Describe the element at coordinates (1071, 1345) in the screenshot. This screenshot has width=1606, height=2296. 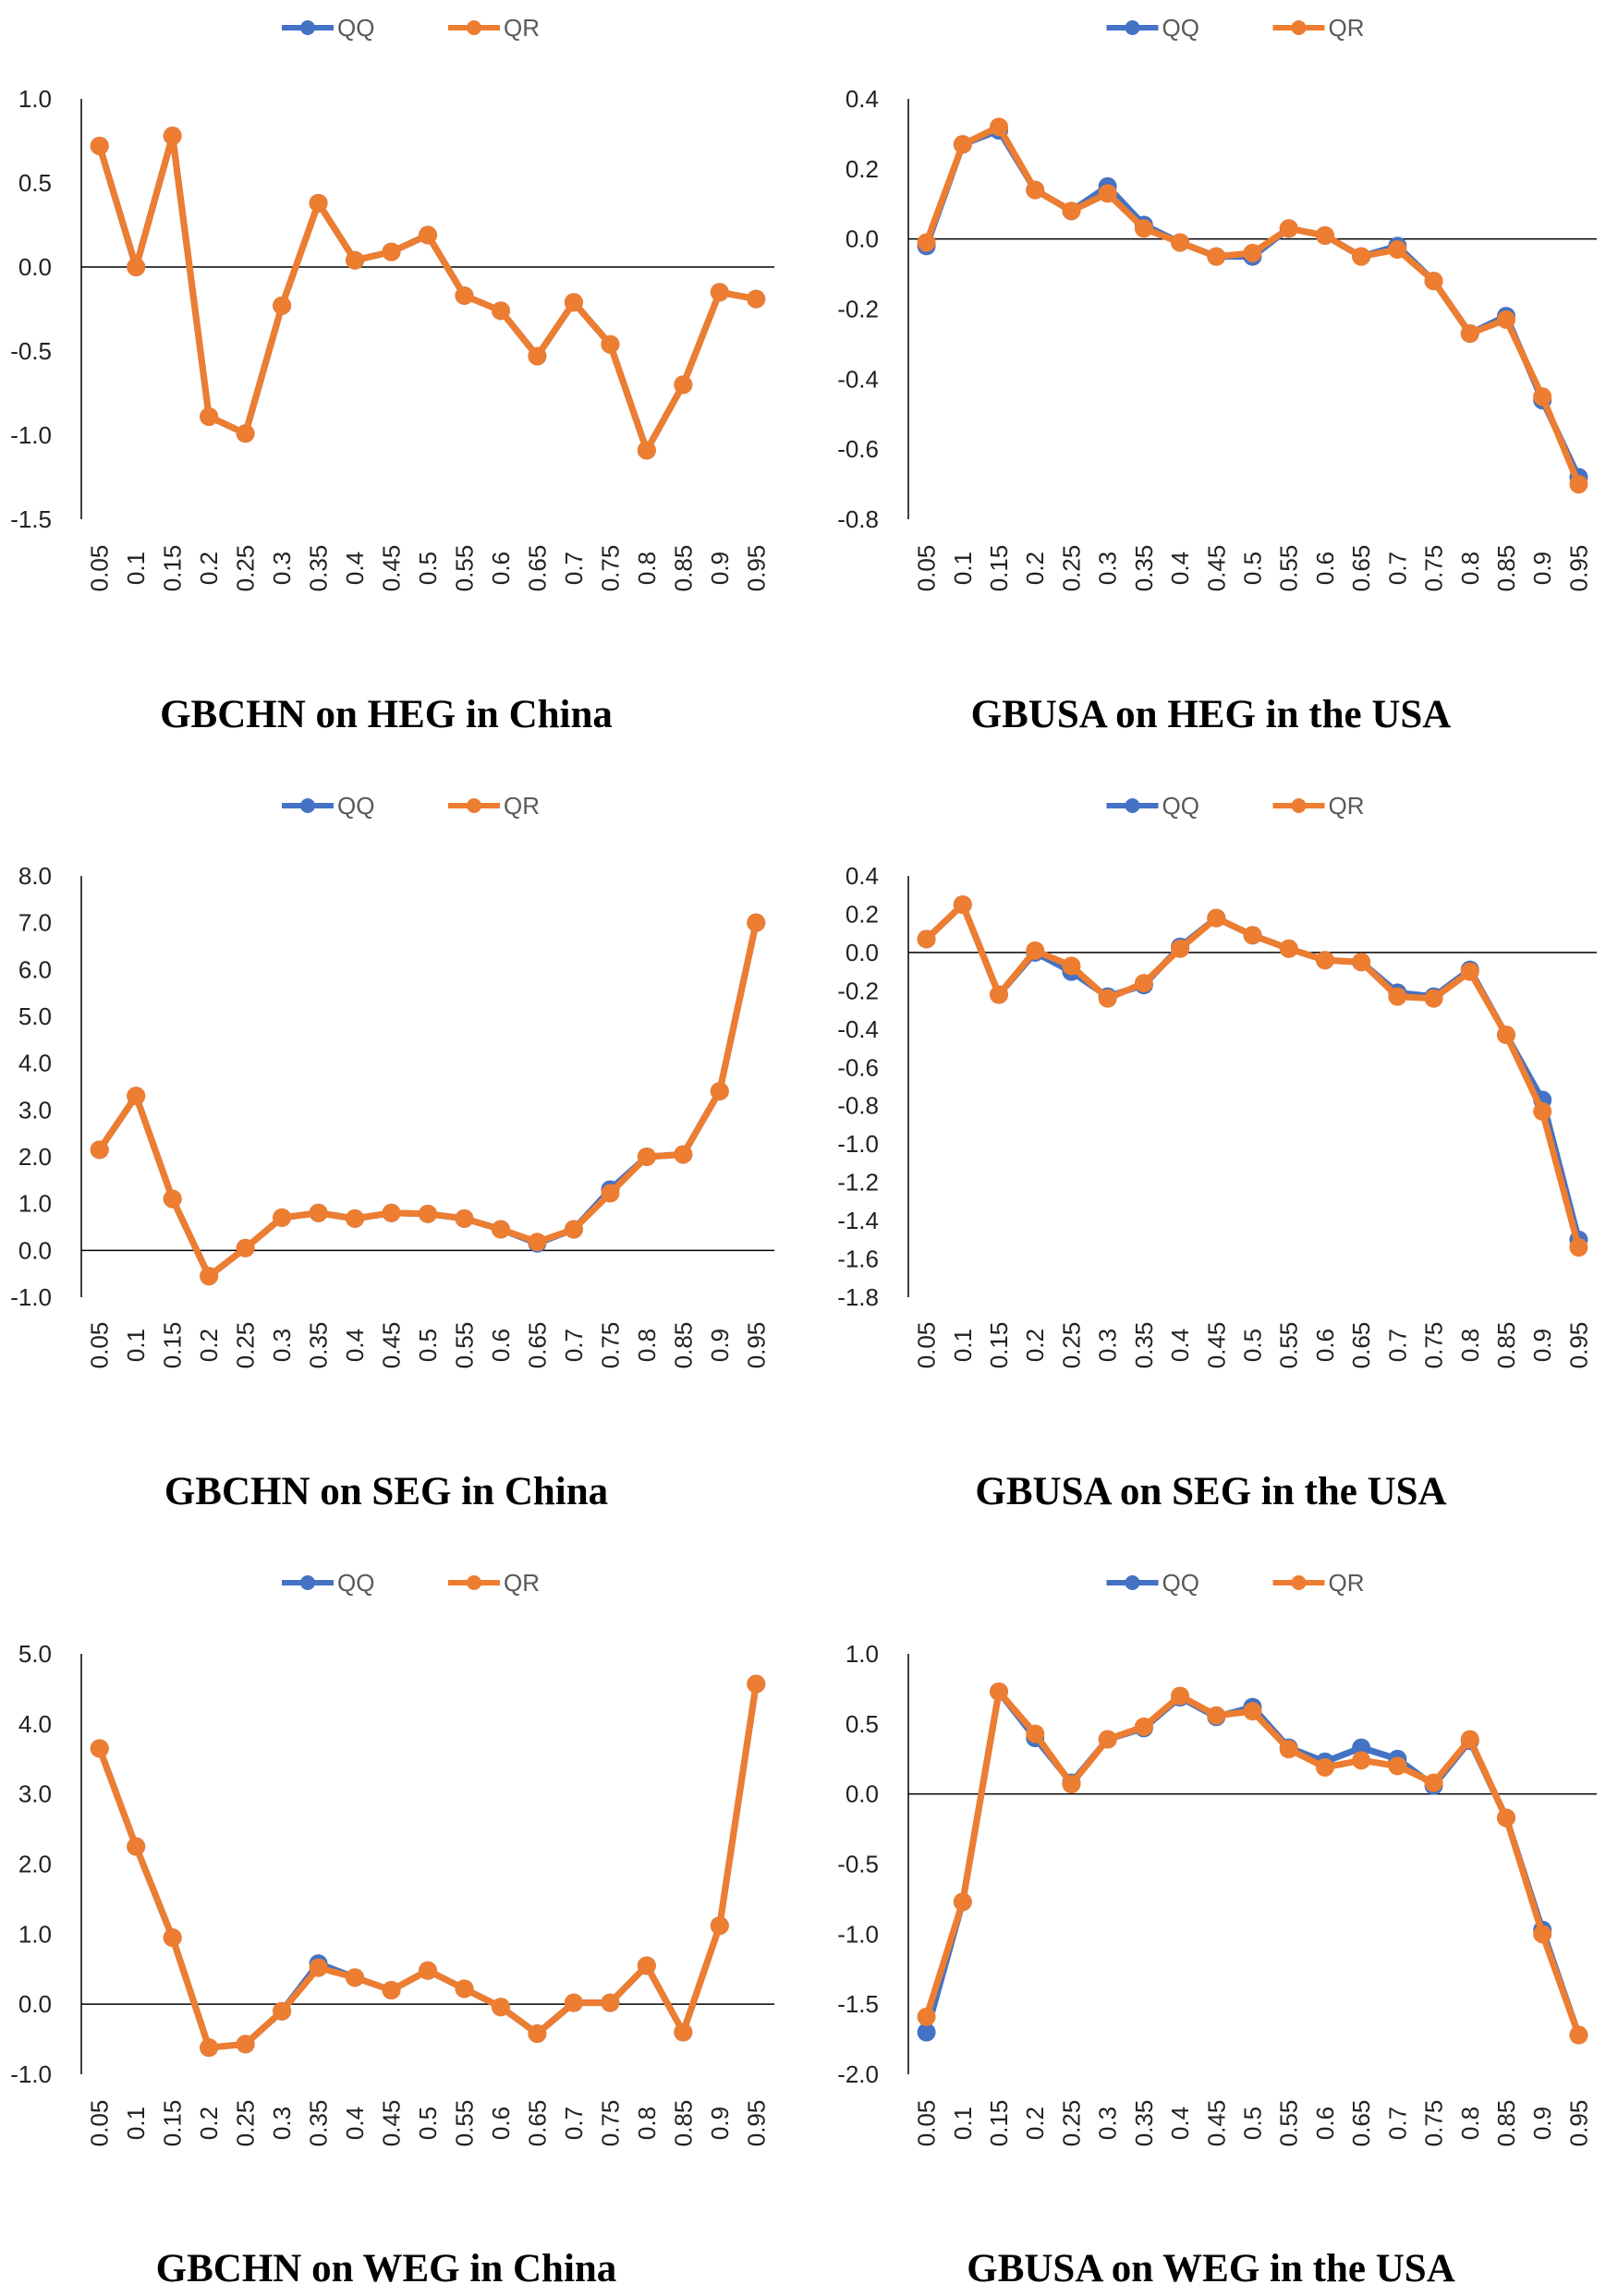
I see `x-tick-label: 0.25` at that location.